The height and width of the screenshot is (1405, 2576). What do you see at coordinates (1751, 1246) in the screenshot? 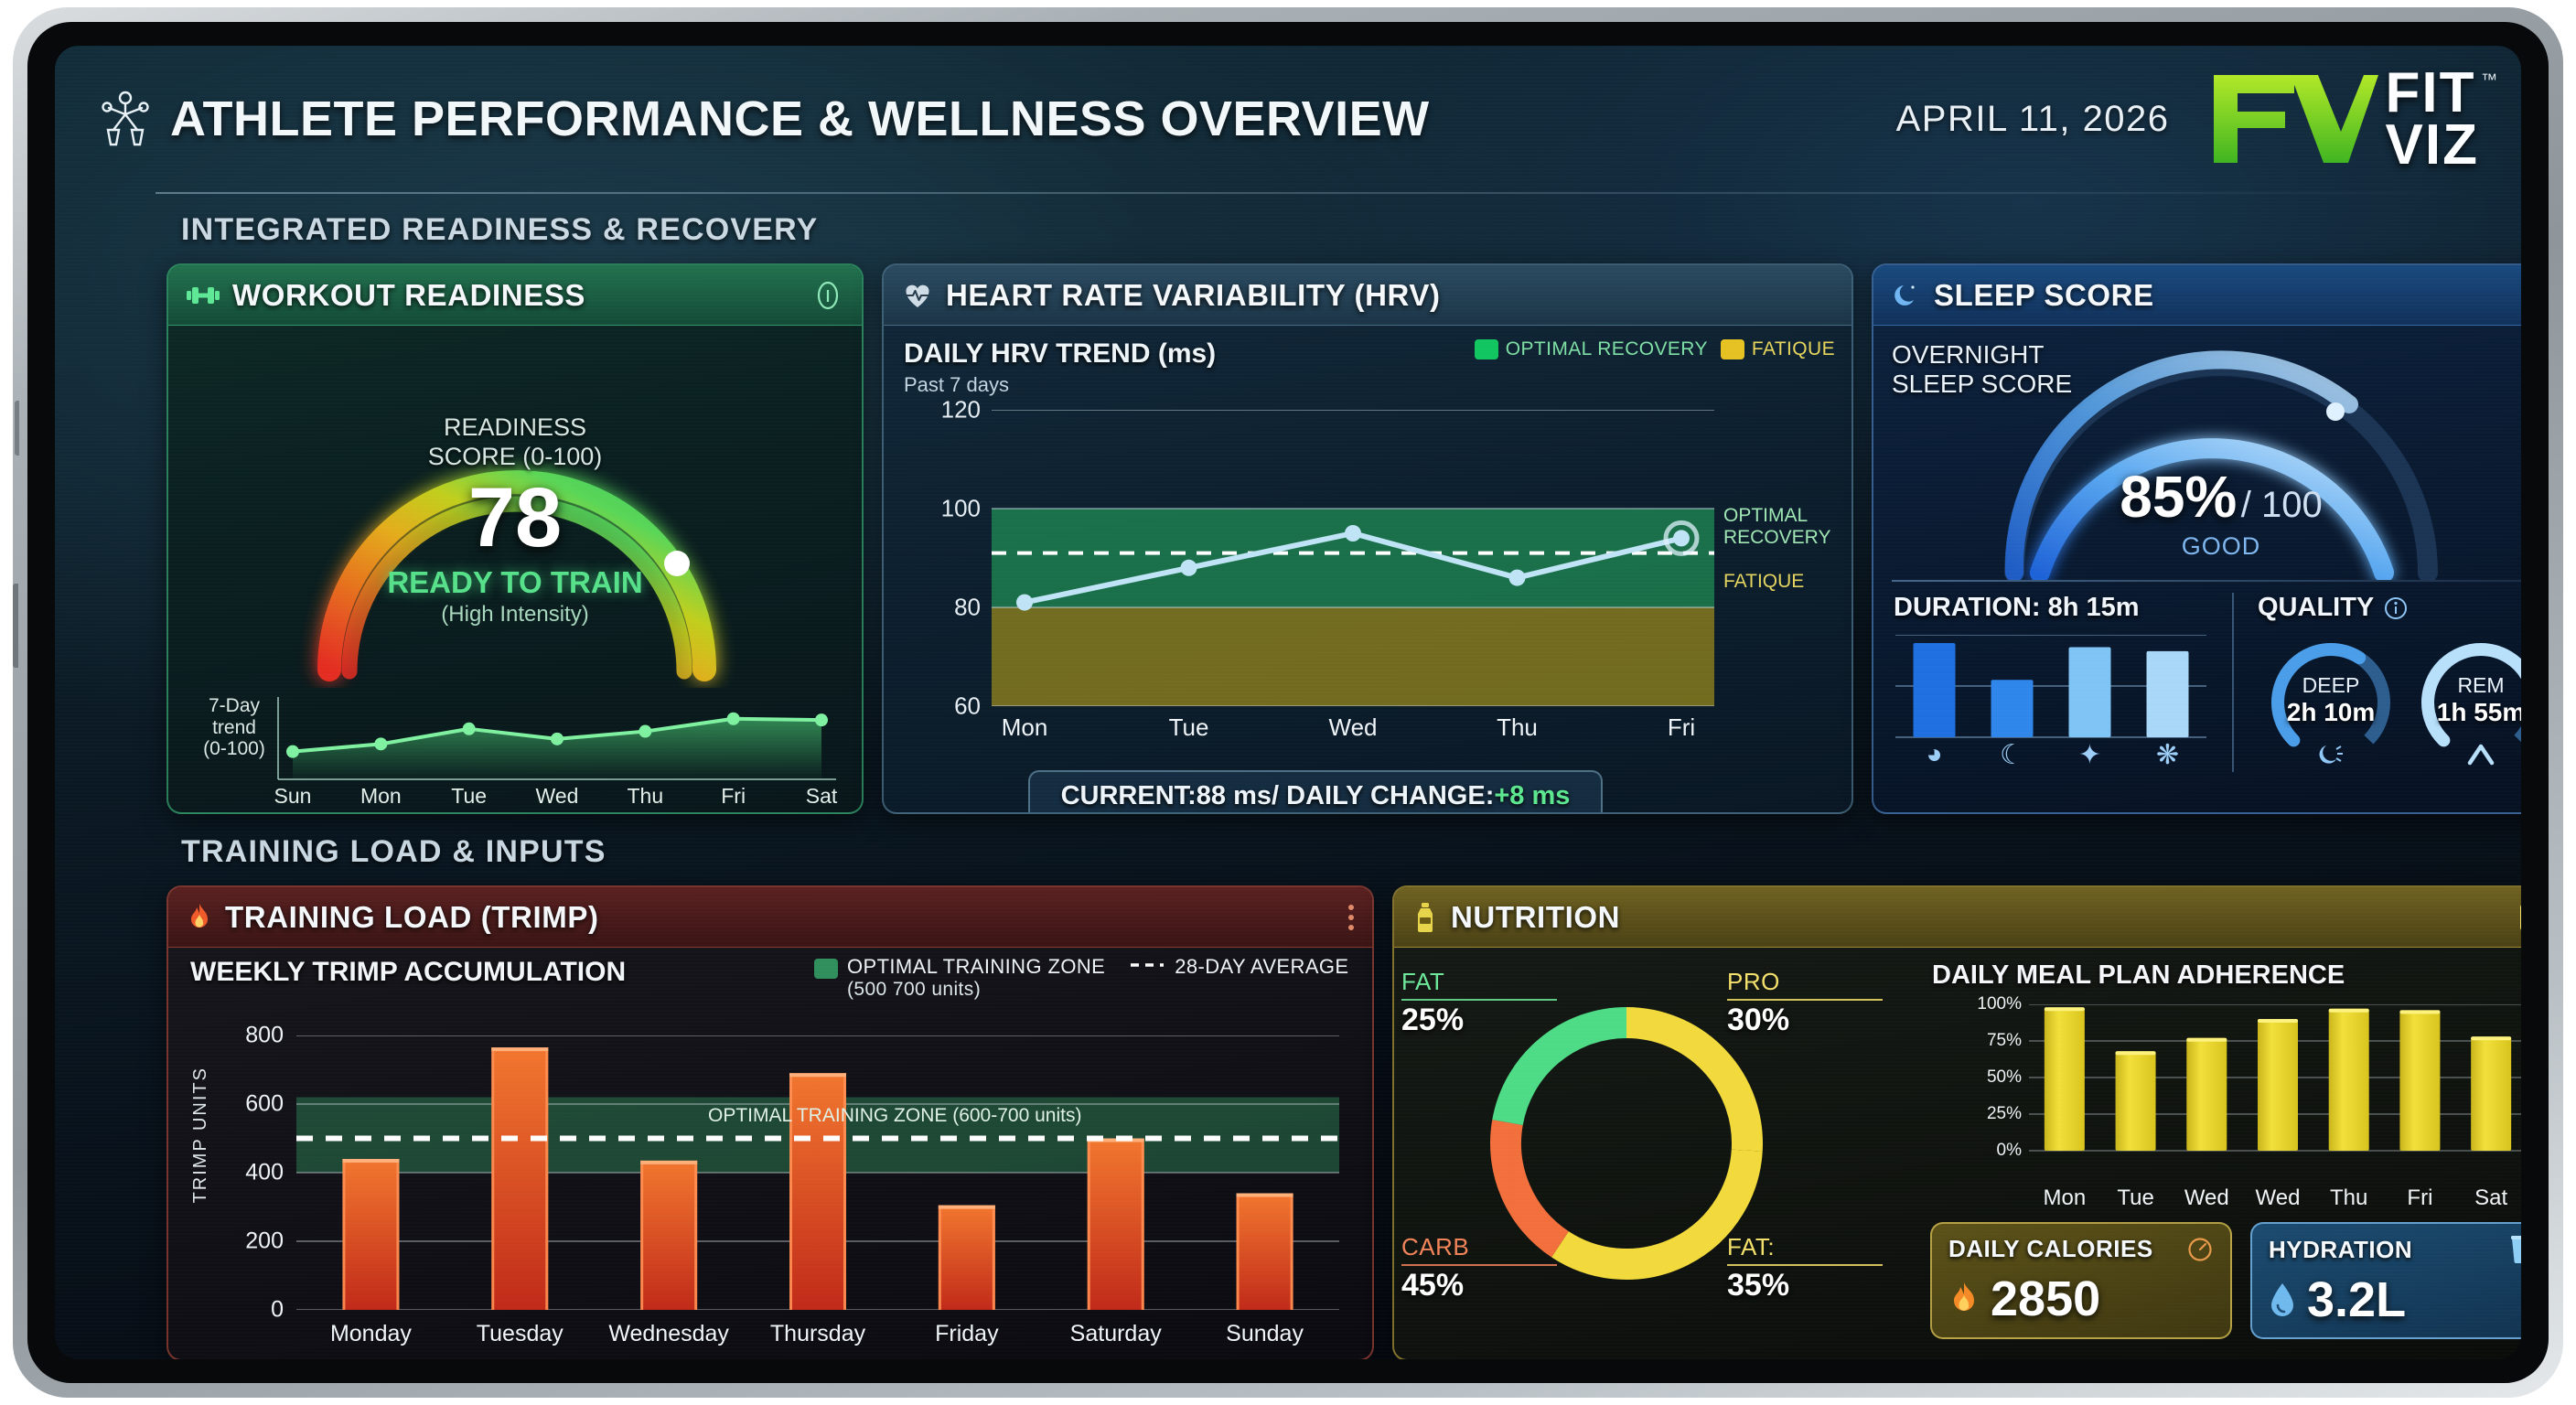
I see `macro-name: FAT:` at bounding box center [1751, 1246].